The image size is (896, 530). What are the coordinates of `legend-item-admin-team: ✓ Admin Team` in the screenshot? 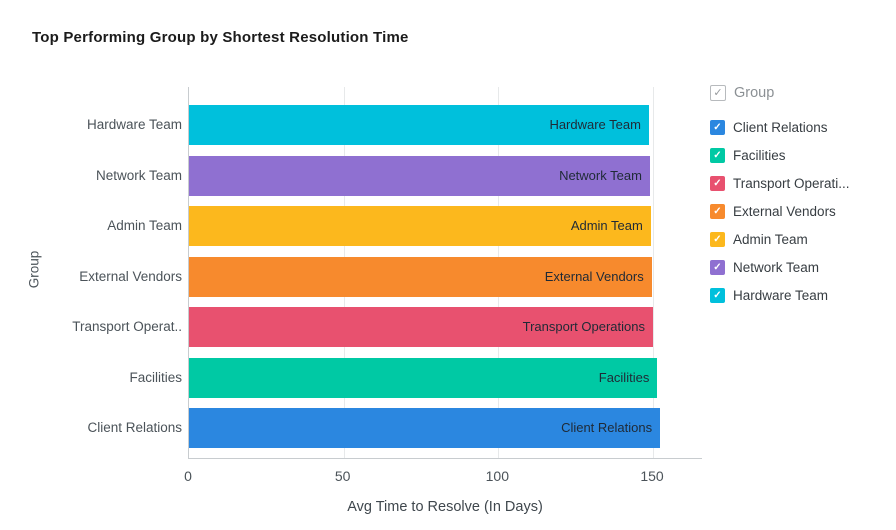 It's located at (800, 239).